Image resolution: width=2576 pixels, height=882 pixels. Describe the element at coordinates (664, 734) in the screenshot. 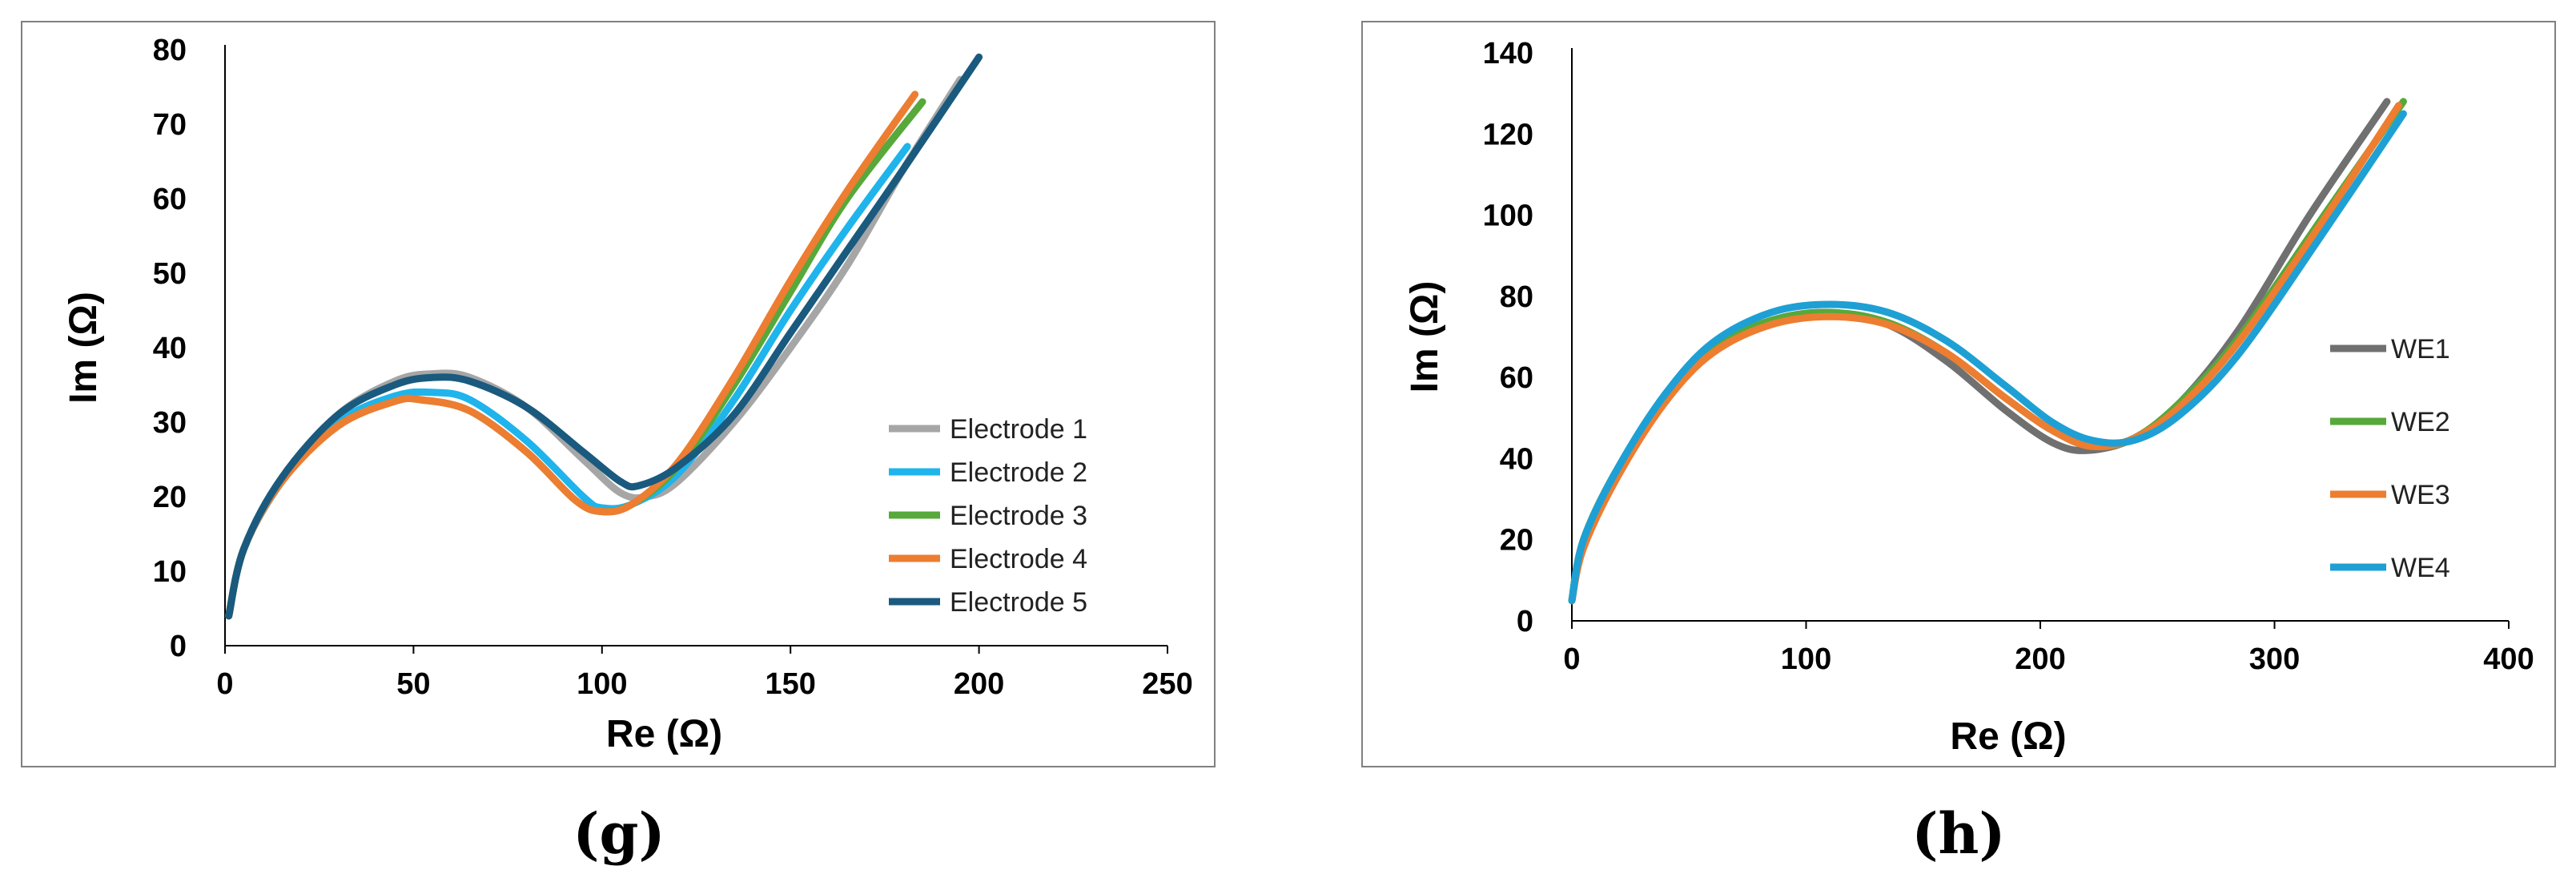

I see `chart-g-x-axis-title: Re (Ω)` at that location.